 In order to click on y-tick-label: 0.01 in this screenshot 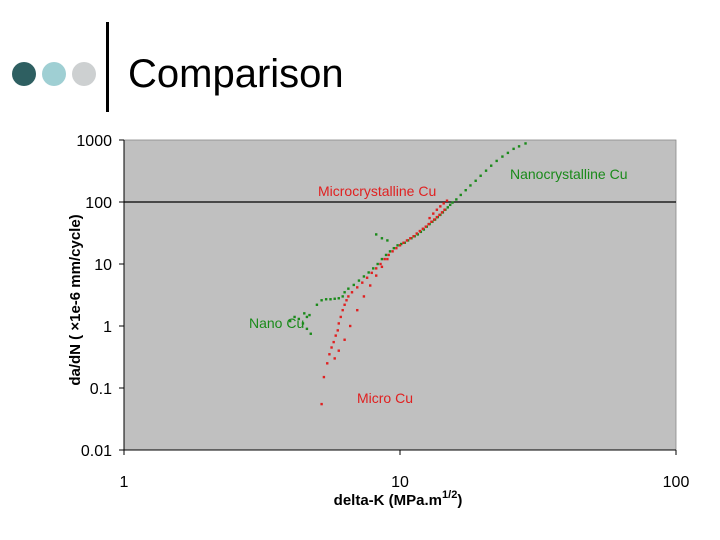, I will do `click(96, 451)`.